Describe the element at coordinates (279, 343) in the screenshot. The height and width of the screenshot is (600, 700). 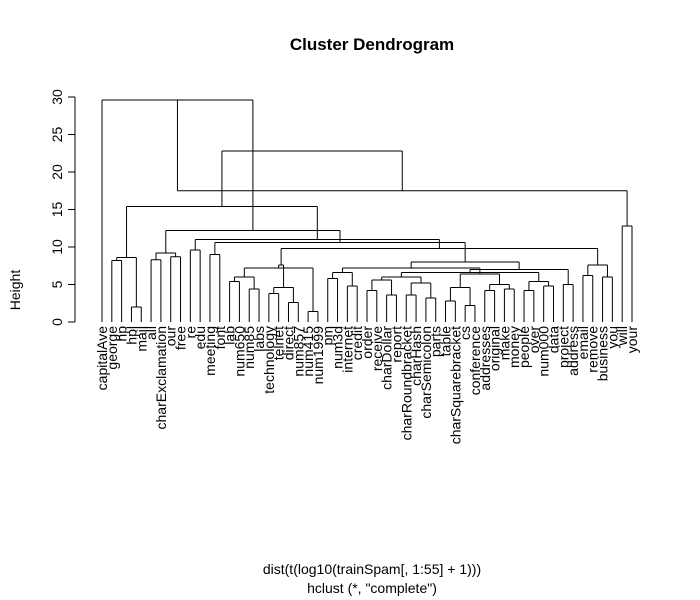
I see `leaf-label: telnet` at that location.